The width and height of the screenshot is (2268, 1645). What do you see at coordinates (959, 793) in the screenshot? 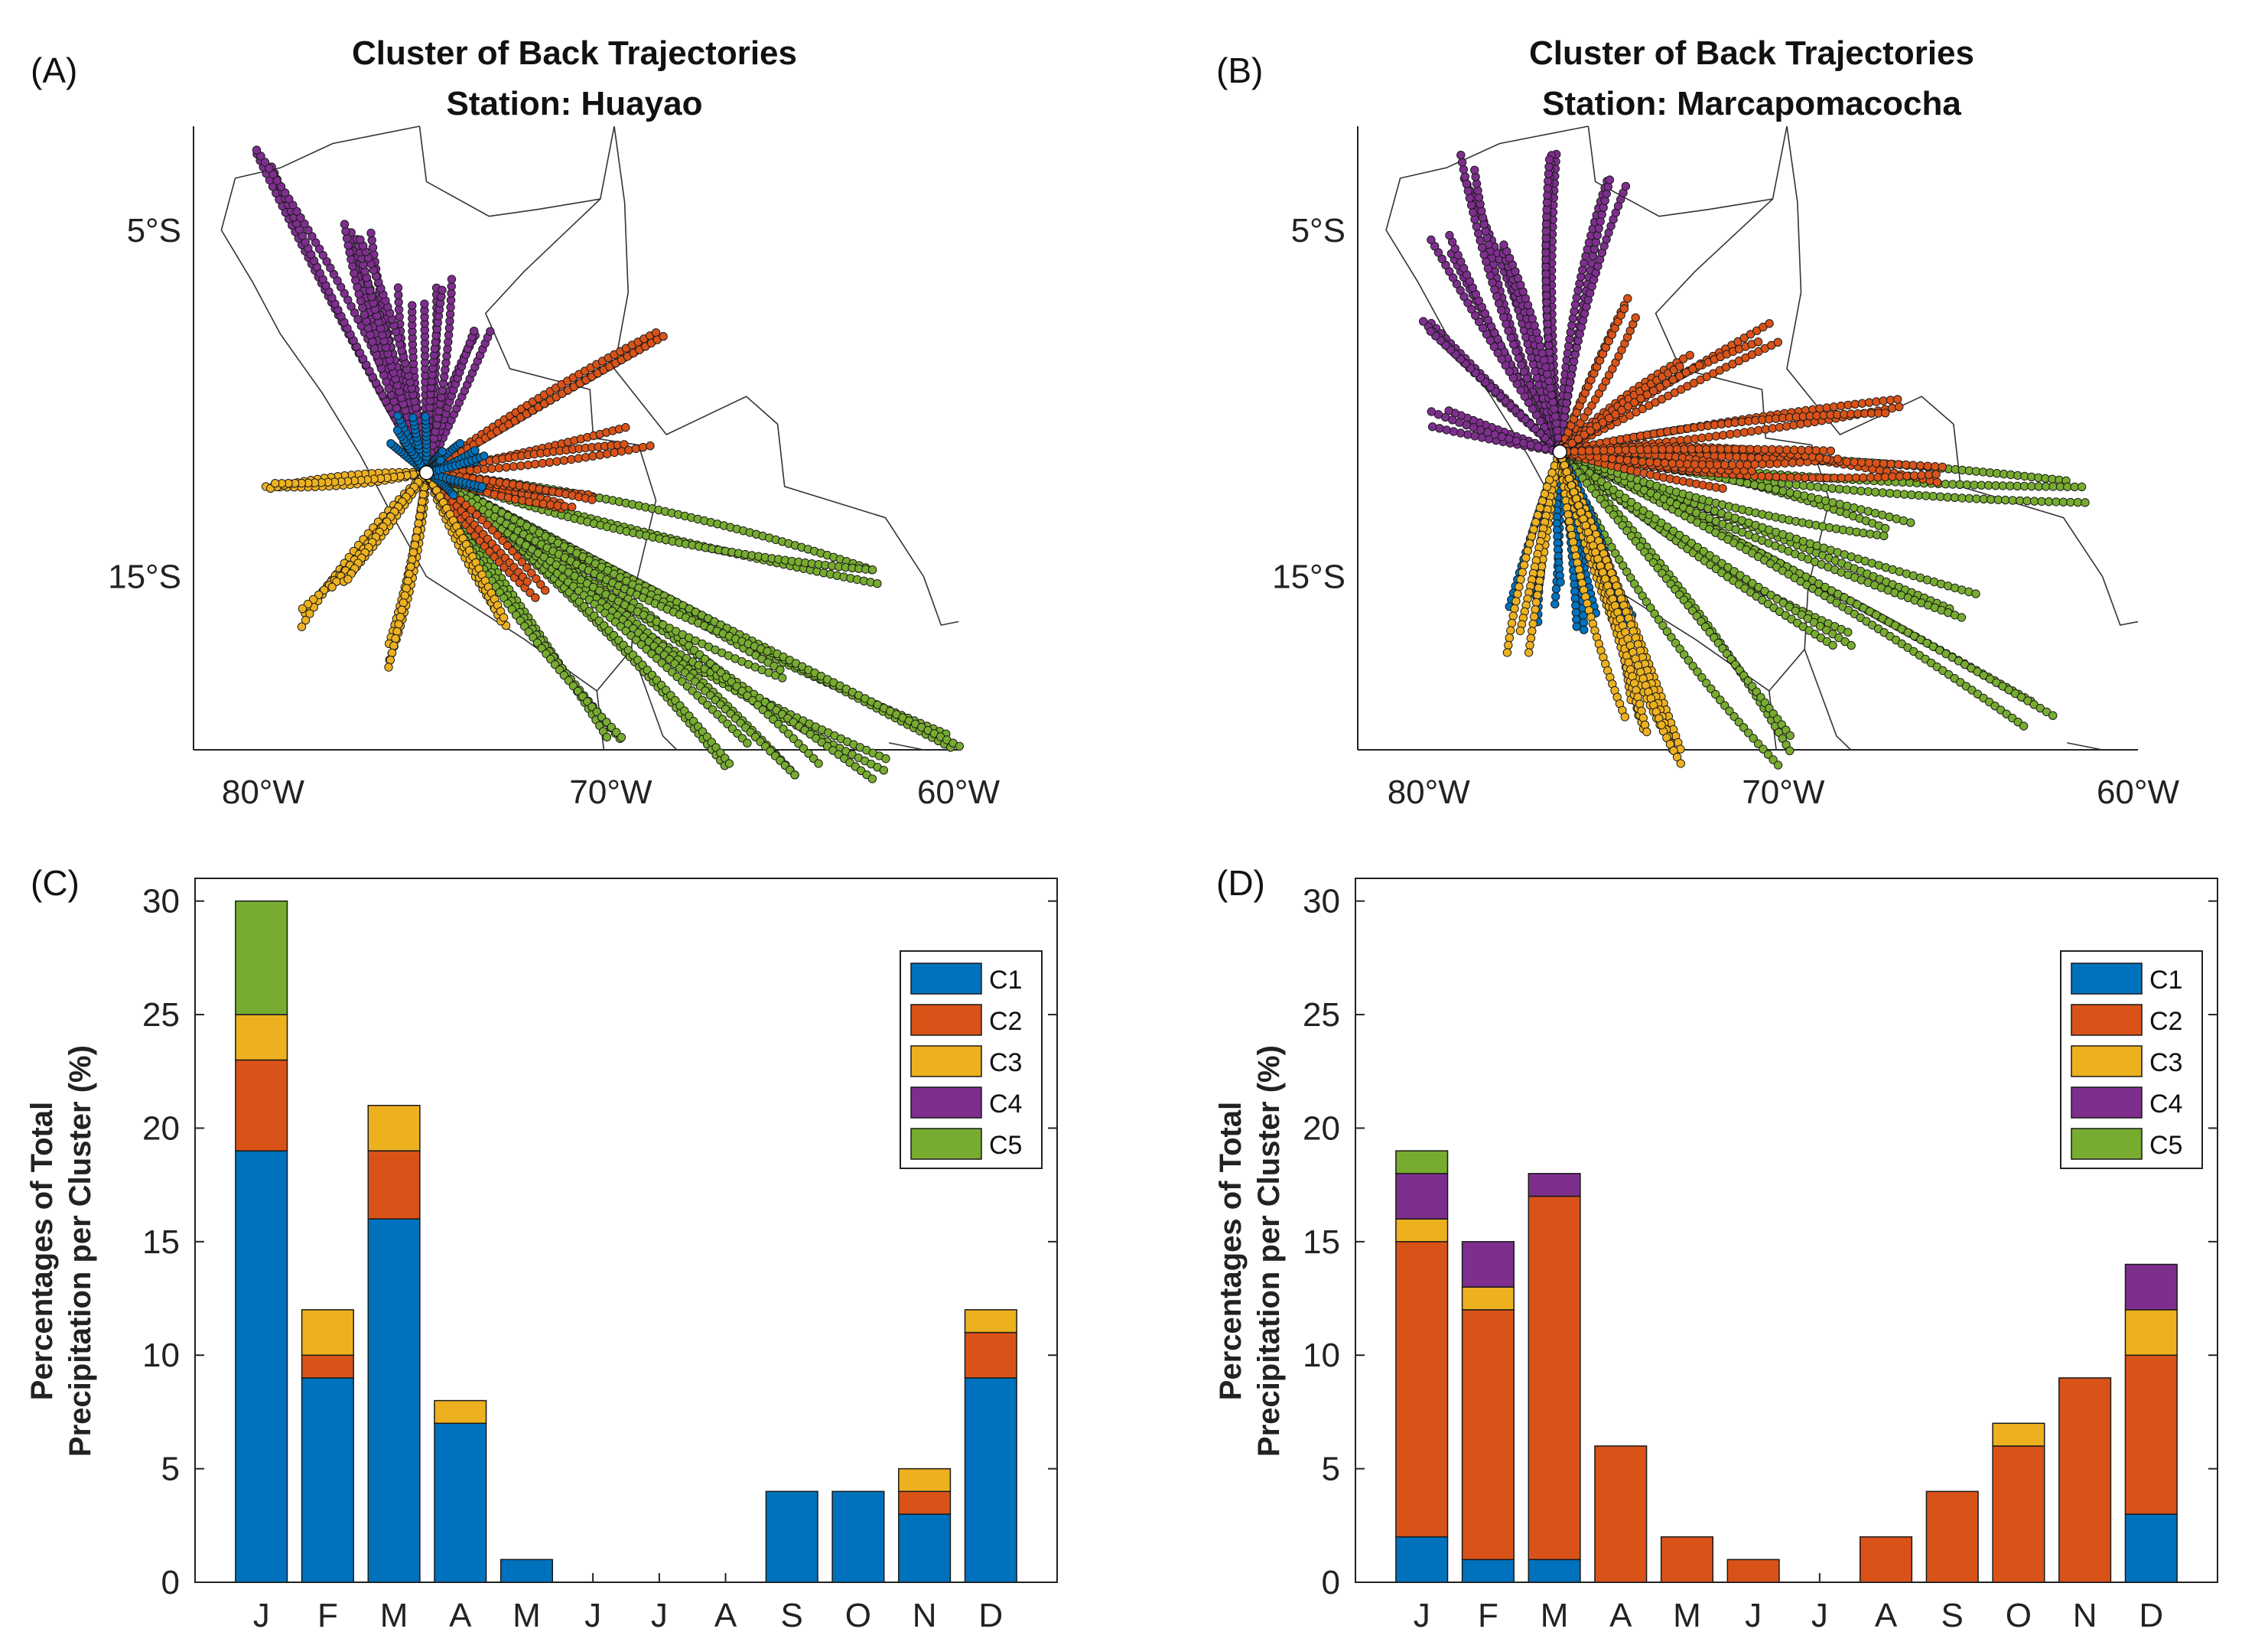
I see `lon-tick-label: 60°W` at bounding box center [959, 793].